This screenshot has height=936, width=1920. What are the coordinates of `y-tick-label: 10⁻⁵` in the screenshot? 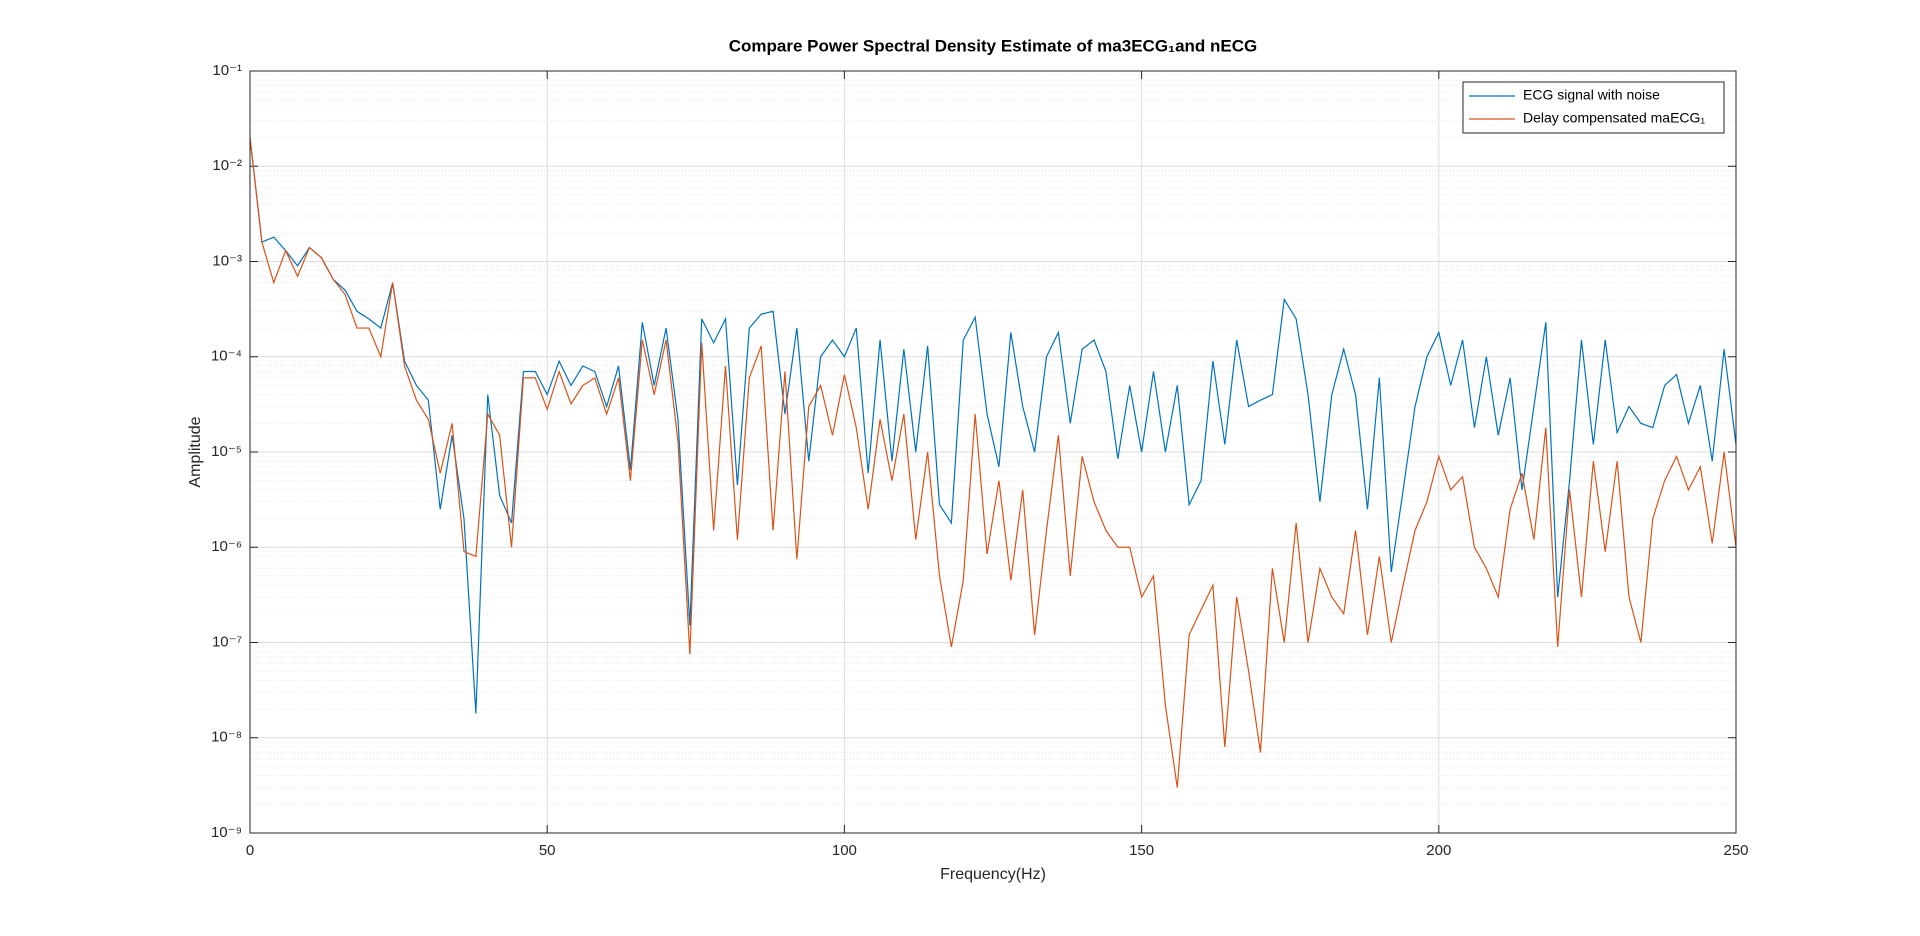 It's located at (226, 451).